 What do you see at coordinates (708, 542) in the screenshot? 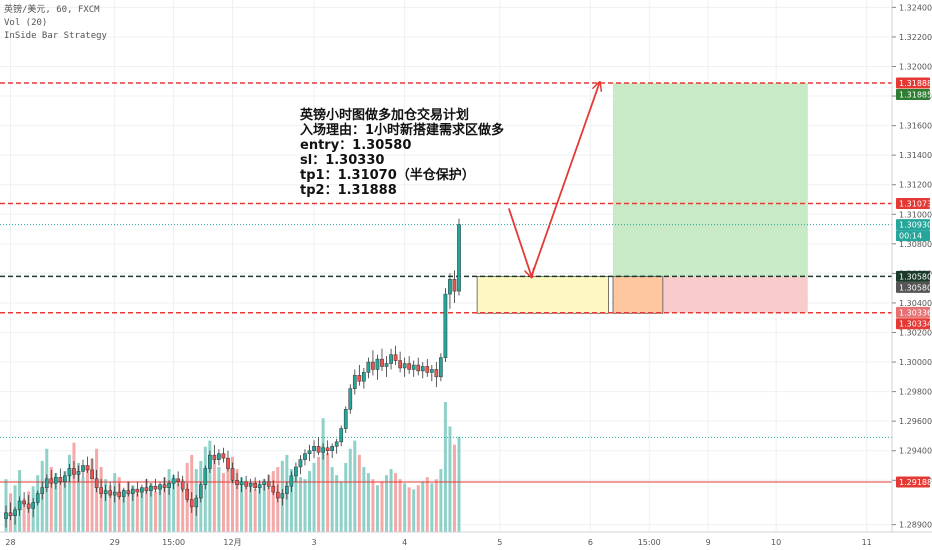
I see `time-tick-label: 9` at bounding box center [708, 542].